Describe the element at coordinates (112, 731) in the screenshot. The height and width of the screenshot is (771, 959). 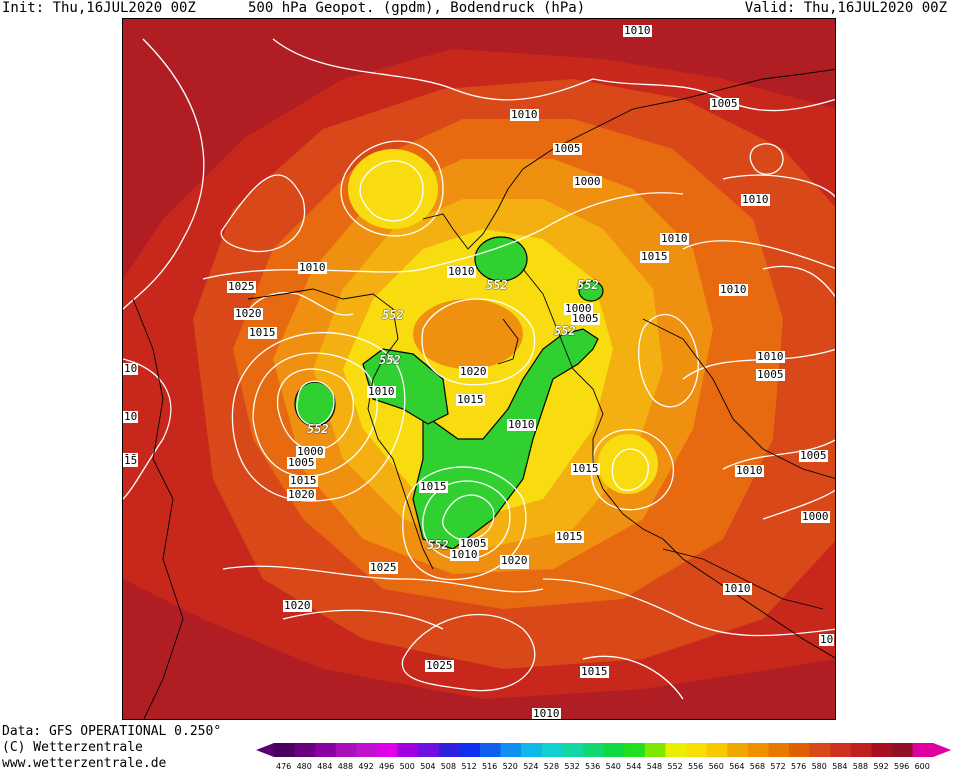
I see `data-source: Data: GFS OPERATIONAL 0.250°` at that location.